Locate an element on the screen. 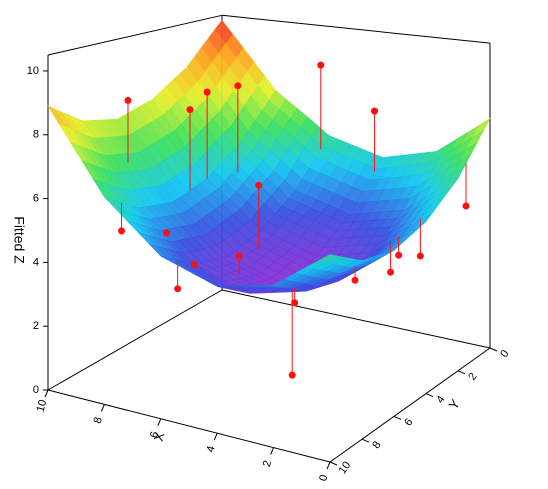 The width and height of the screenshot is (548, 489). y-tick-label: 4 is located at coordinates (440, 400).